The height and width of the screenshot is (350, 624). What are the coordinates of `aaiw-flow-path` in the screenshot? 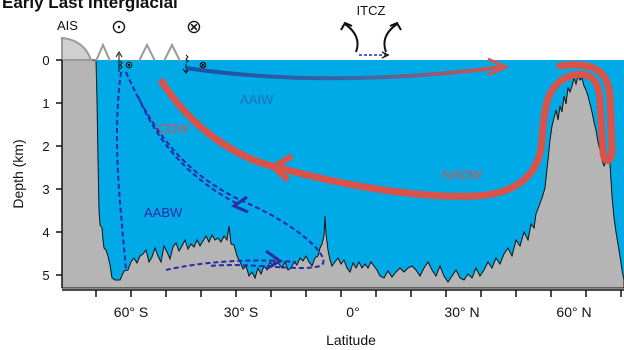 It's located at (344, 73).